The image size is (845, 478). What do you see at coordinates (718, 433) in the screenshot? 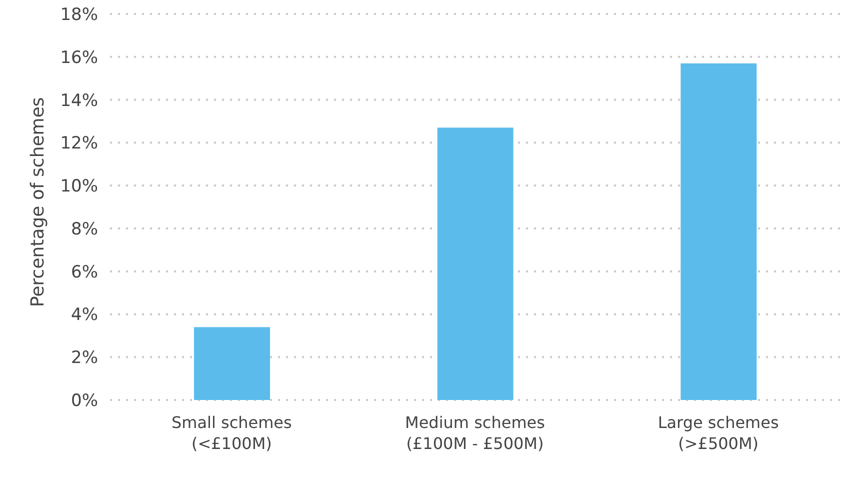
I see `x-tick-label: Large schemes (>£500M)` at bounding box center [718, 433].